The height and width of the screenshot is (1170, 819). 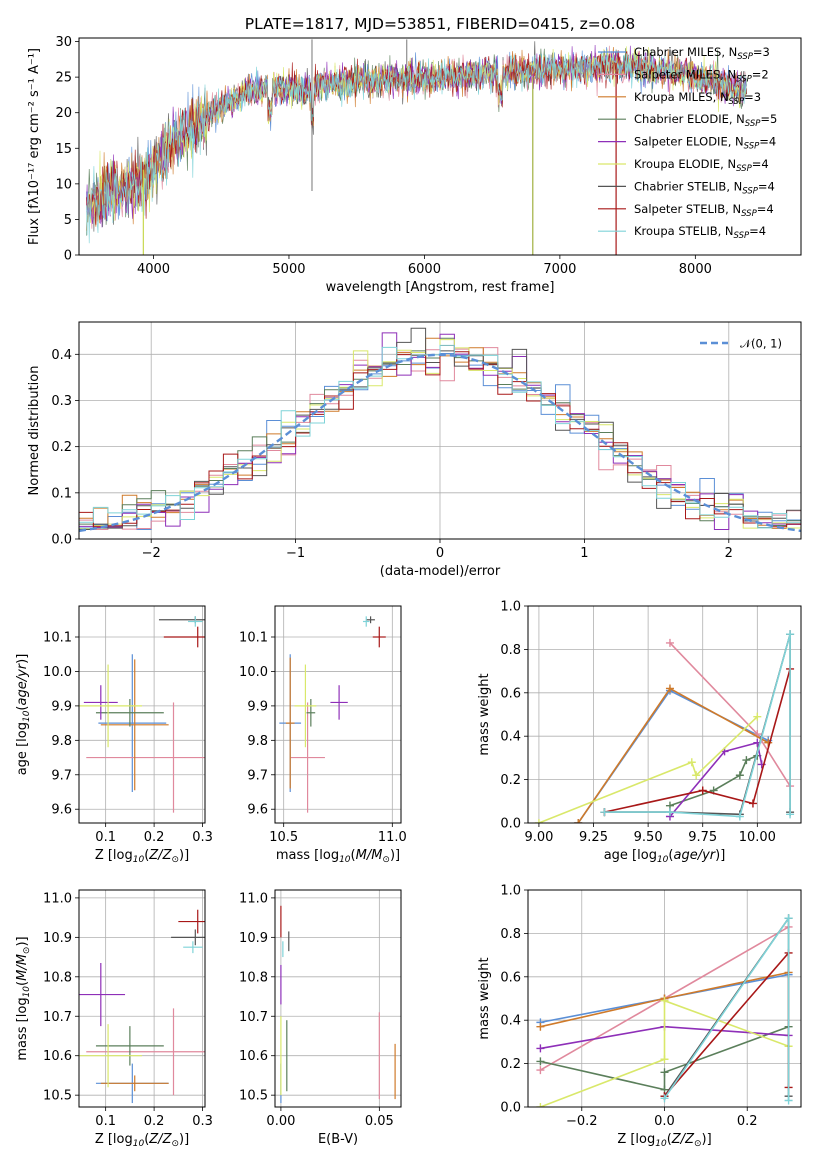 I want to click on x-tick-label: 7000, so click(x=559, y=269).